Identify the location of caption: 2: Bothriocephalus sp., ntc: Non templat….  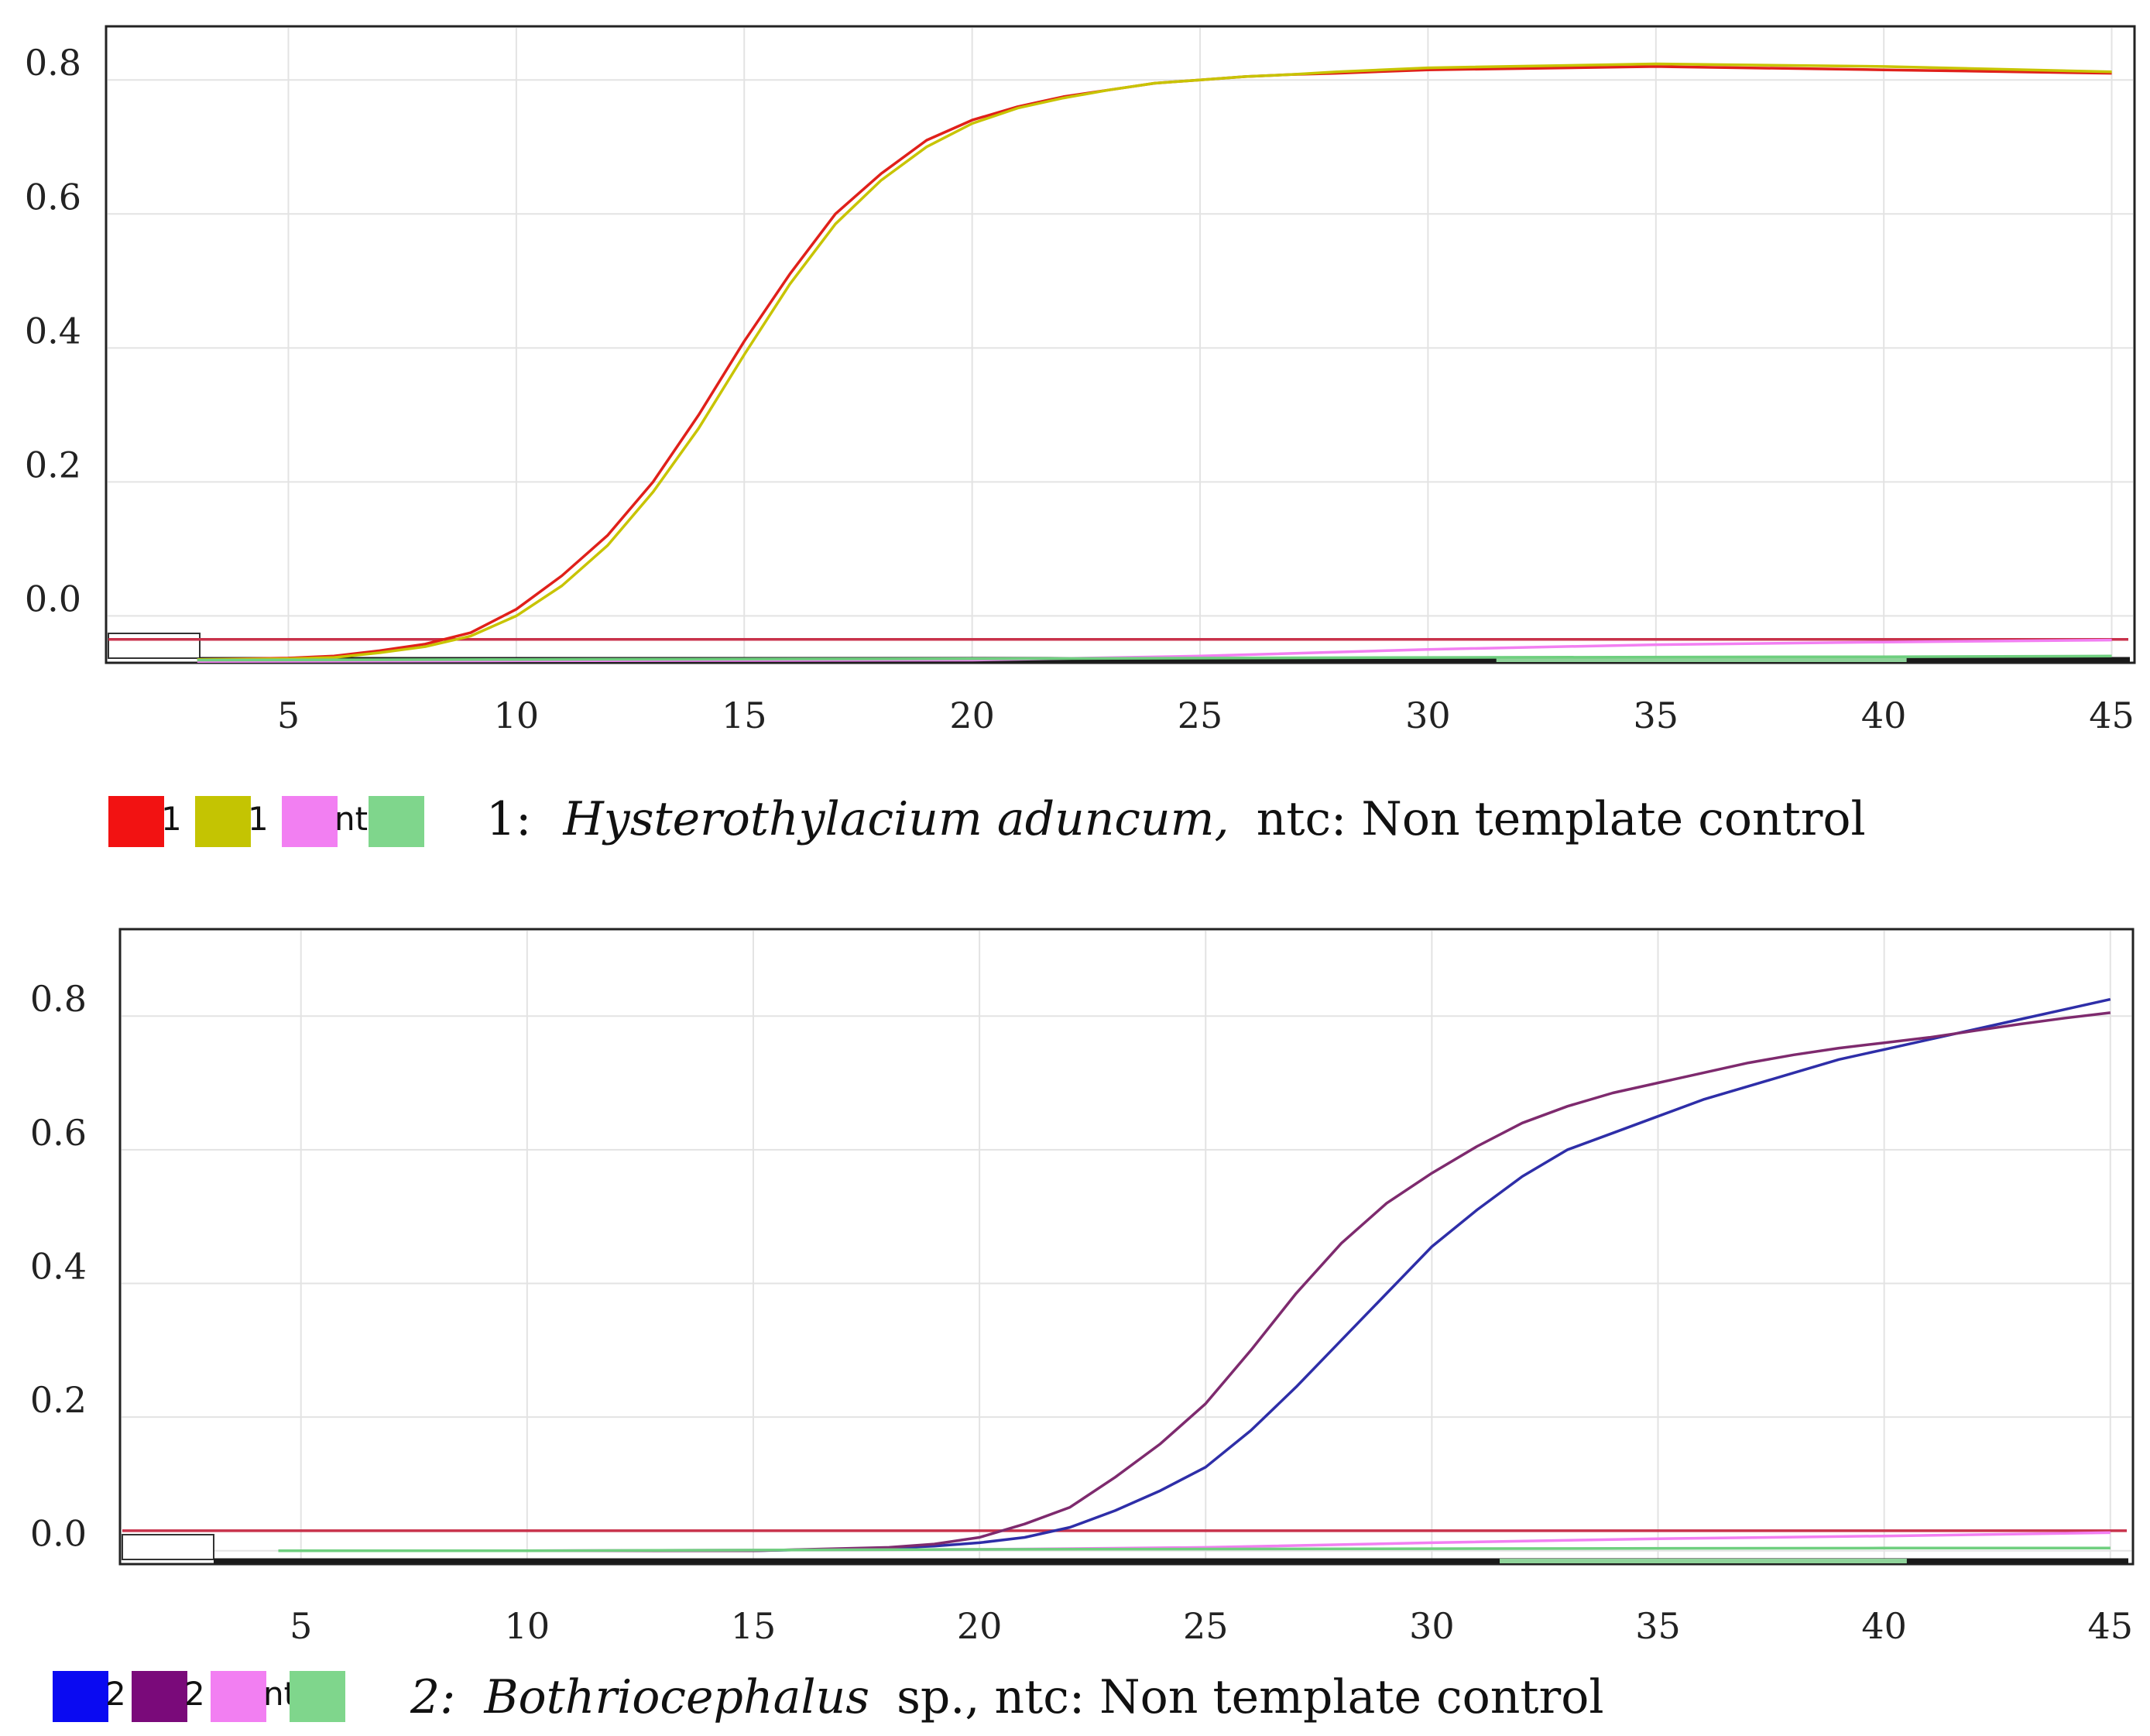
(1007, 1697).